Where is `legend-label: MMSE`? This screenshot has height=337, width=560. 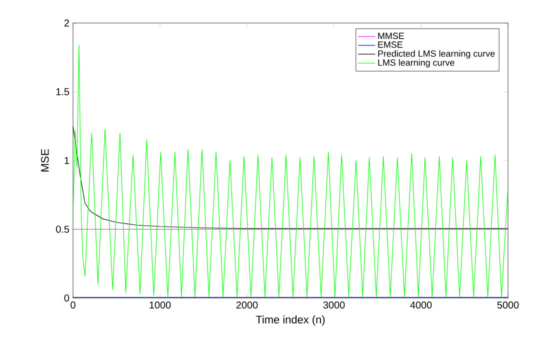 legend-label: MMSE is located at coordinates (391, 36).